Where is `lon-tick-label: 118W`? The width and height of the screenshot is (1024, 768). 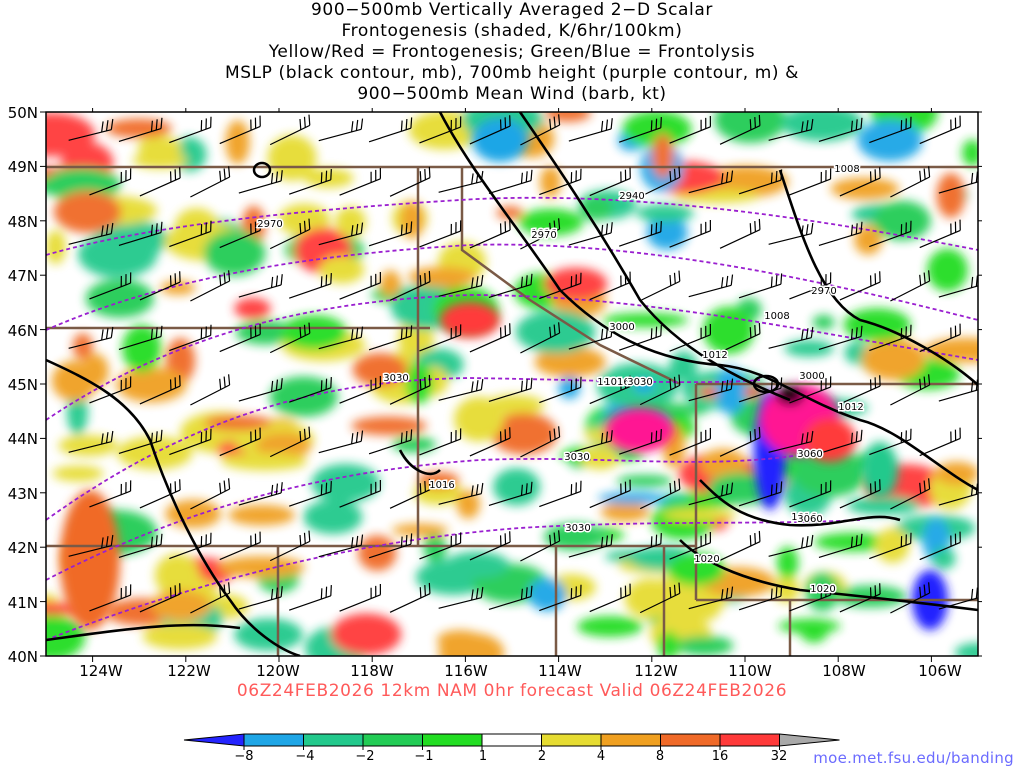 lon-tick-label: 118W is located at coordinates (372, 671).